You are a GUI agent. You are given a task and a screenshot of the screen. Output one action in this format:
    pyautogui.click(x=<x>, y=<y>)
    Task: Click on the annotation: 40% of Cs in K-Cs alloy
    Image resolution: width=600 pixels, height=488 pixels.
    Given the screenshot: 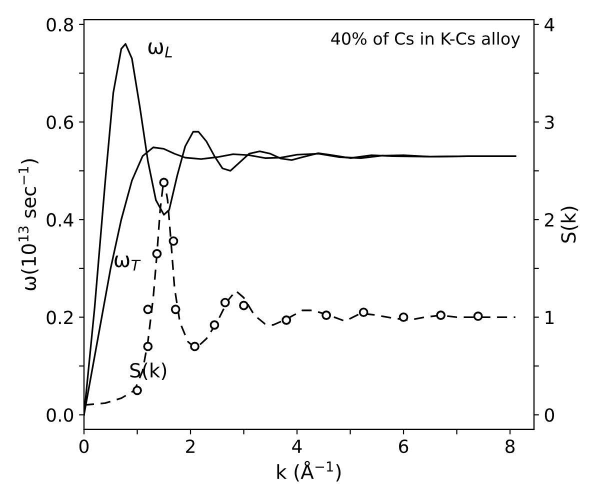 What is the action you would take?
    pyautogui.click(x=425, y=40)
    